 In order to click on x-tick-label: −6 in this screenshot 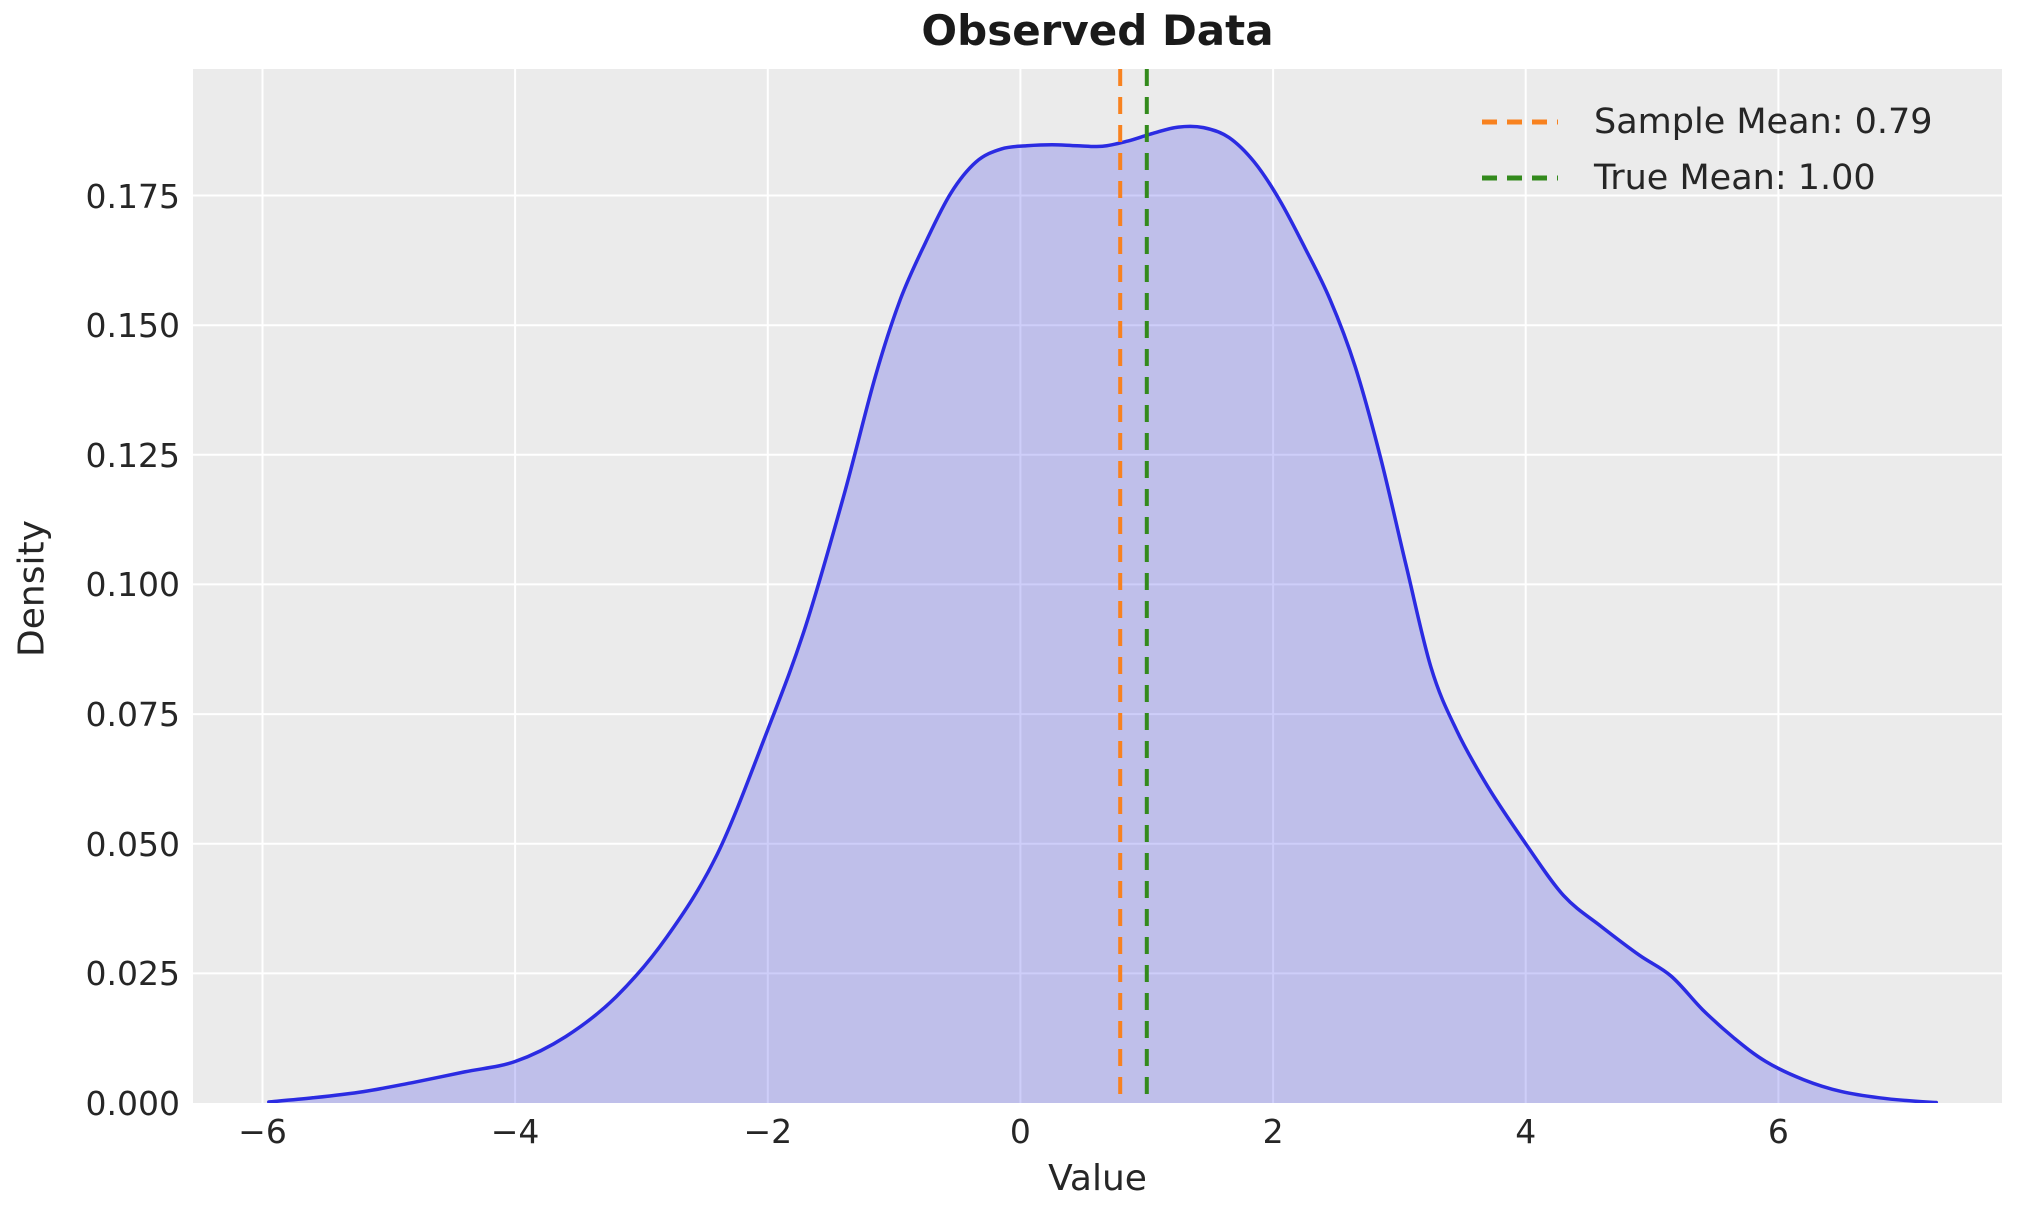, I will do `click(262, 1131)`.